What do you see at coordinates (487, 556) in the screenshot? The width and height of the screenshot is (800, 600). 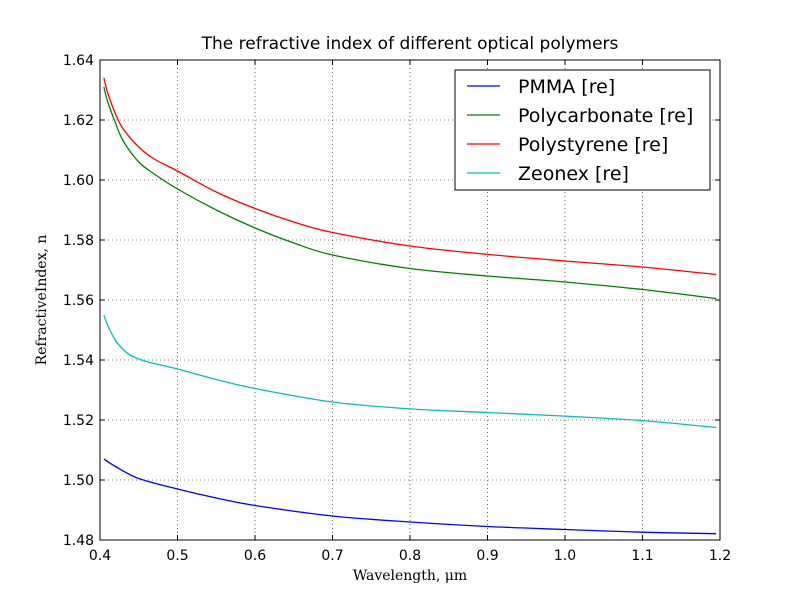 I see `x-tick-label: 0.9` at bounding box center [487, 556].